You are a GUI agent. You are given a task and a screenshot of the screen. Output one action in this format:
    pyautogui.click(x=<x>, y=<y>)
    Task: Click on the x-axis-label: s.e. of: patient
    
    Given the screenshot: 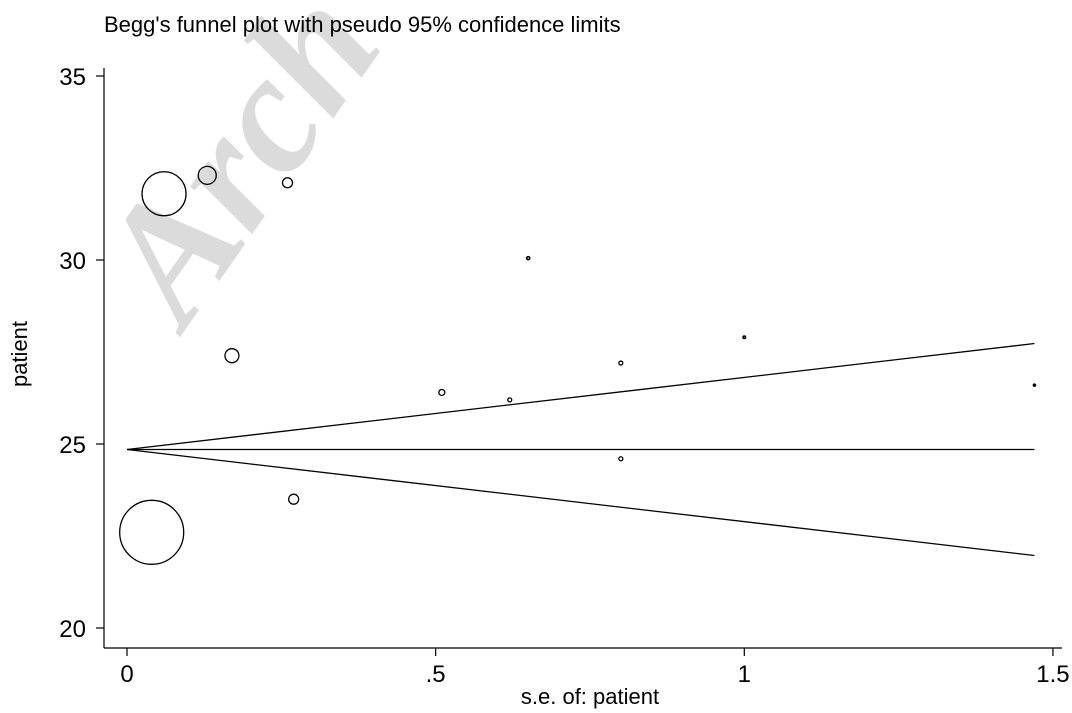 What is the action you would take?
    pyautogui.click(x=590, y=696)
    